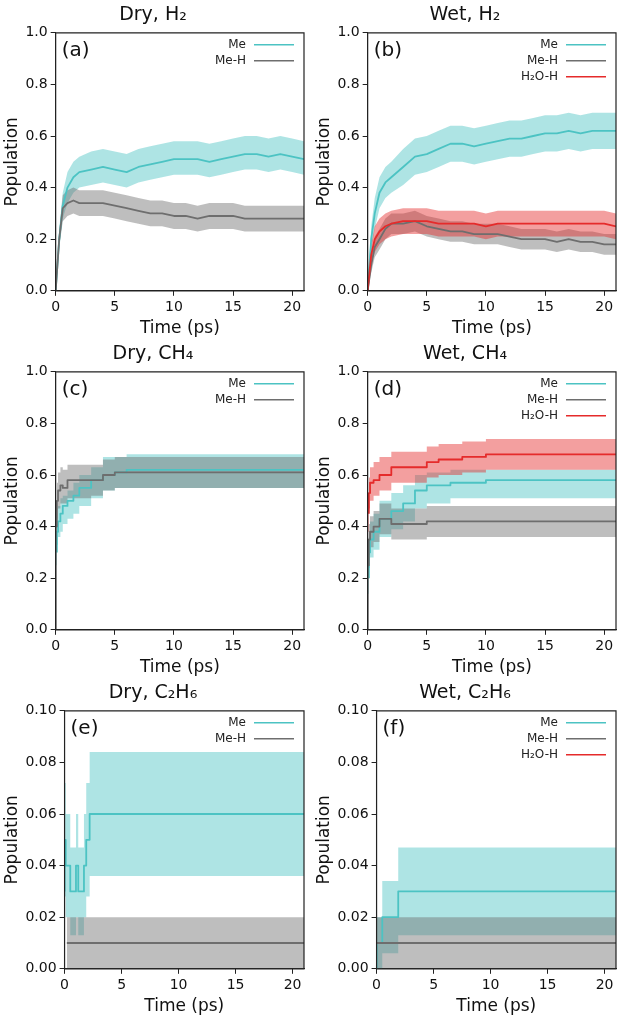  What do you see at coordinates (387, 388) in the screenshot?
I see `annotation: (d)` at bounding box center [387, 388].